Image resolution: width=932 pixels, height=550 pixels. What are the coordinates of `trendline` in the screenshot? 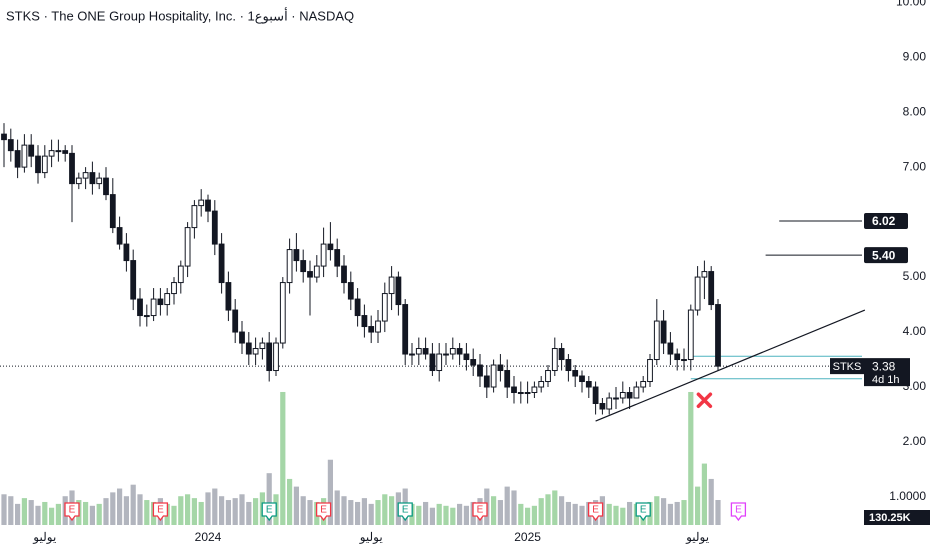 It's located at (730, 365).